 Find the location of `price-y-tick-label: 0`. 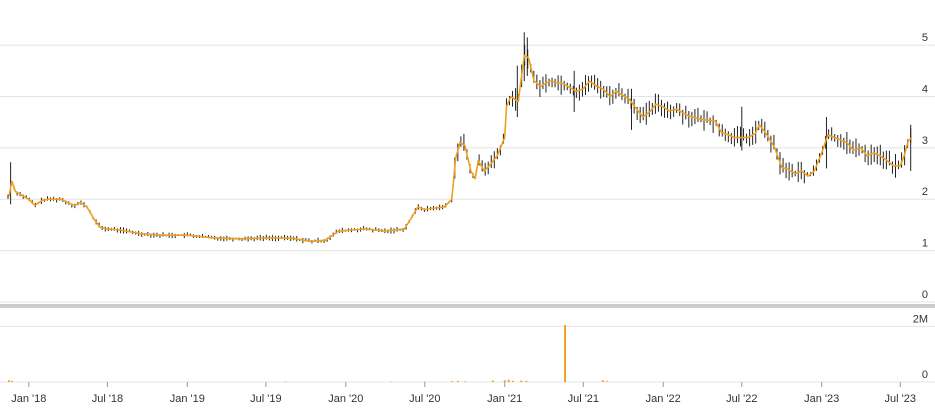

price-y-tick-label: 0 is located at coordinates (925, 295).